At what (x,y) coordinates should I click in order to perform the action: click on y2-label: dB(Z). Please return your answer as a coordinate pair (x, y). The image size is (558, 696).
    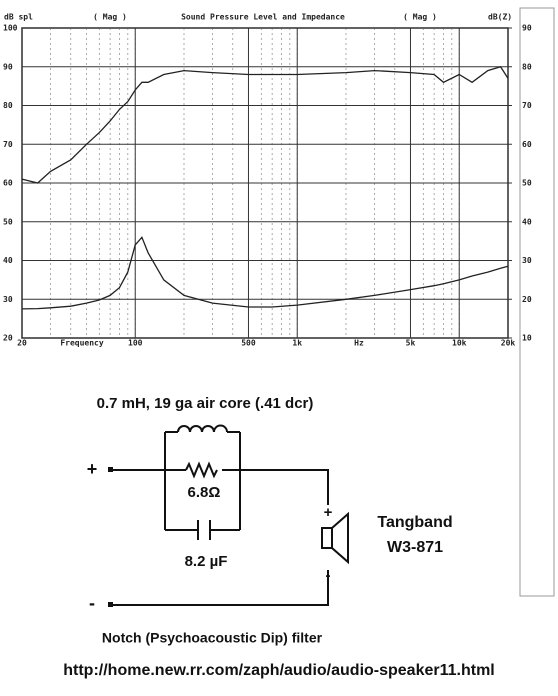
    Looking at the image, I should click on (500, 17).